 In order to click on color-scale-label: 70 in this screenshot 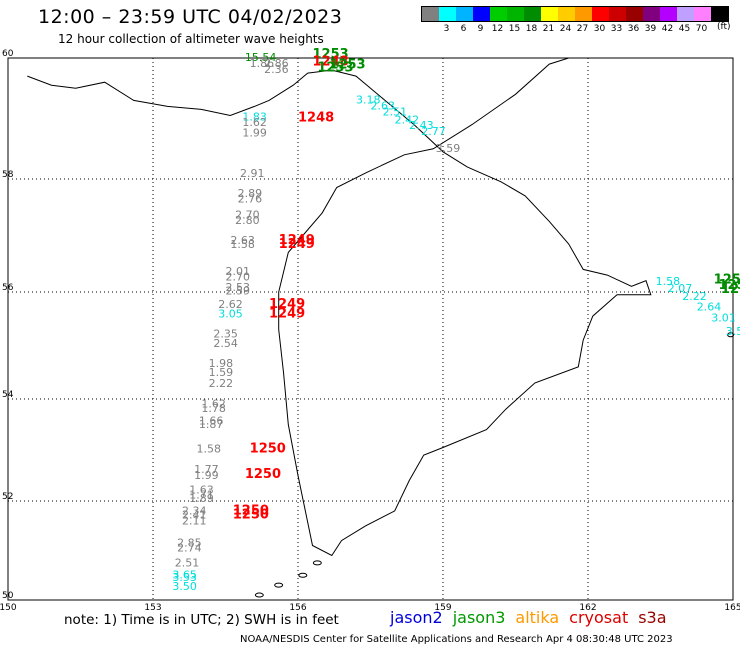, I will do `click(701, 29)`.